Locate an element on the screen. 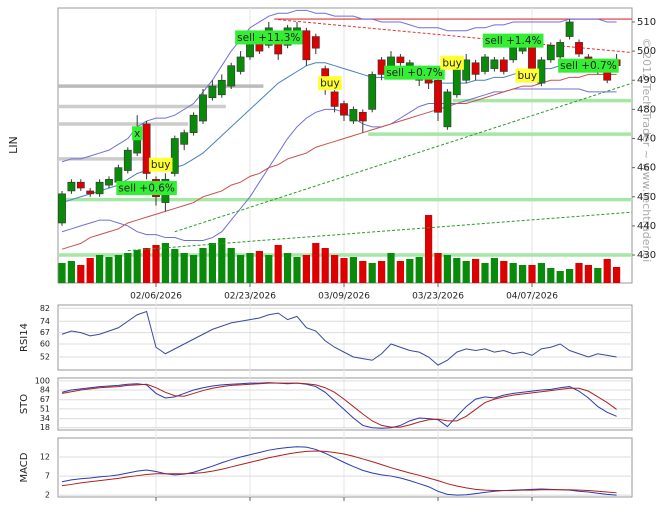 The image size is (657, 514). y-tick-label: 18 is located at coordinates (45, 427).